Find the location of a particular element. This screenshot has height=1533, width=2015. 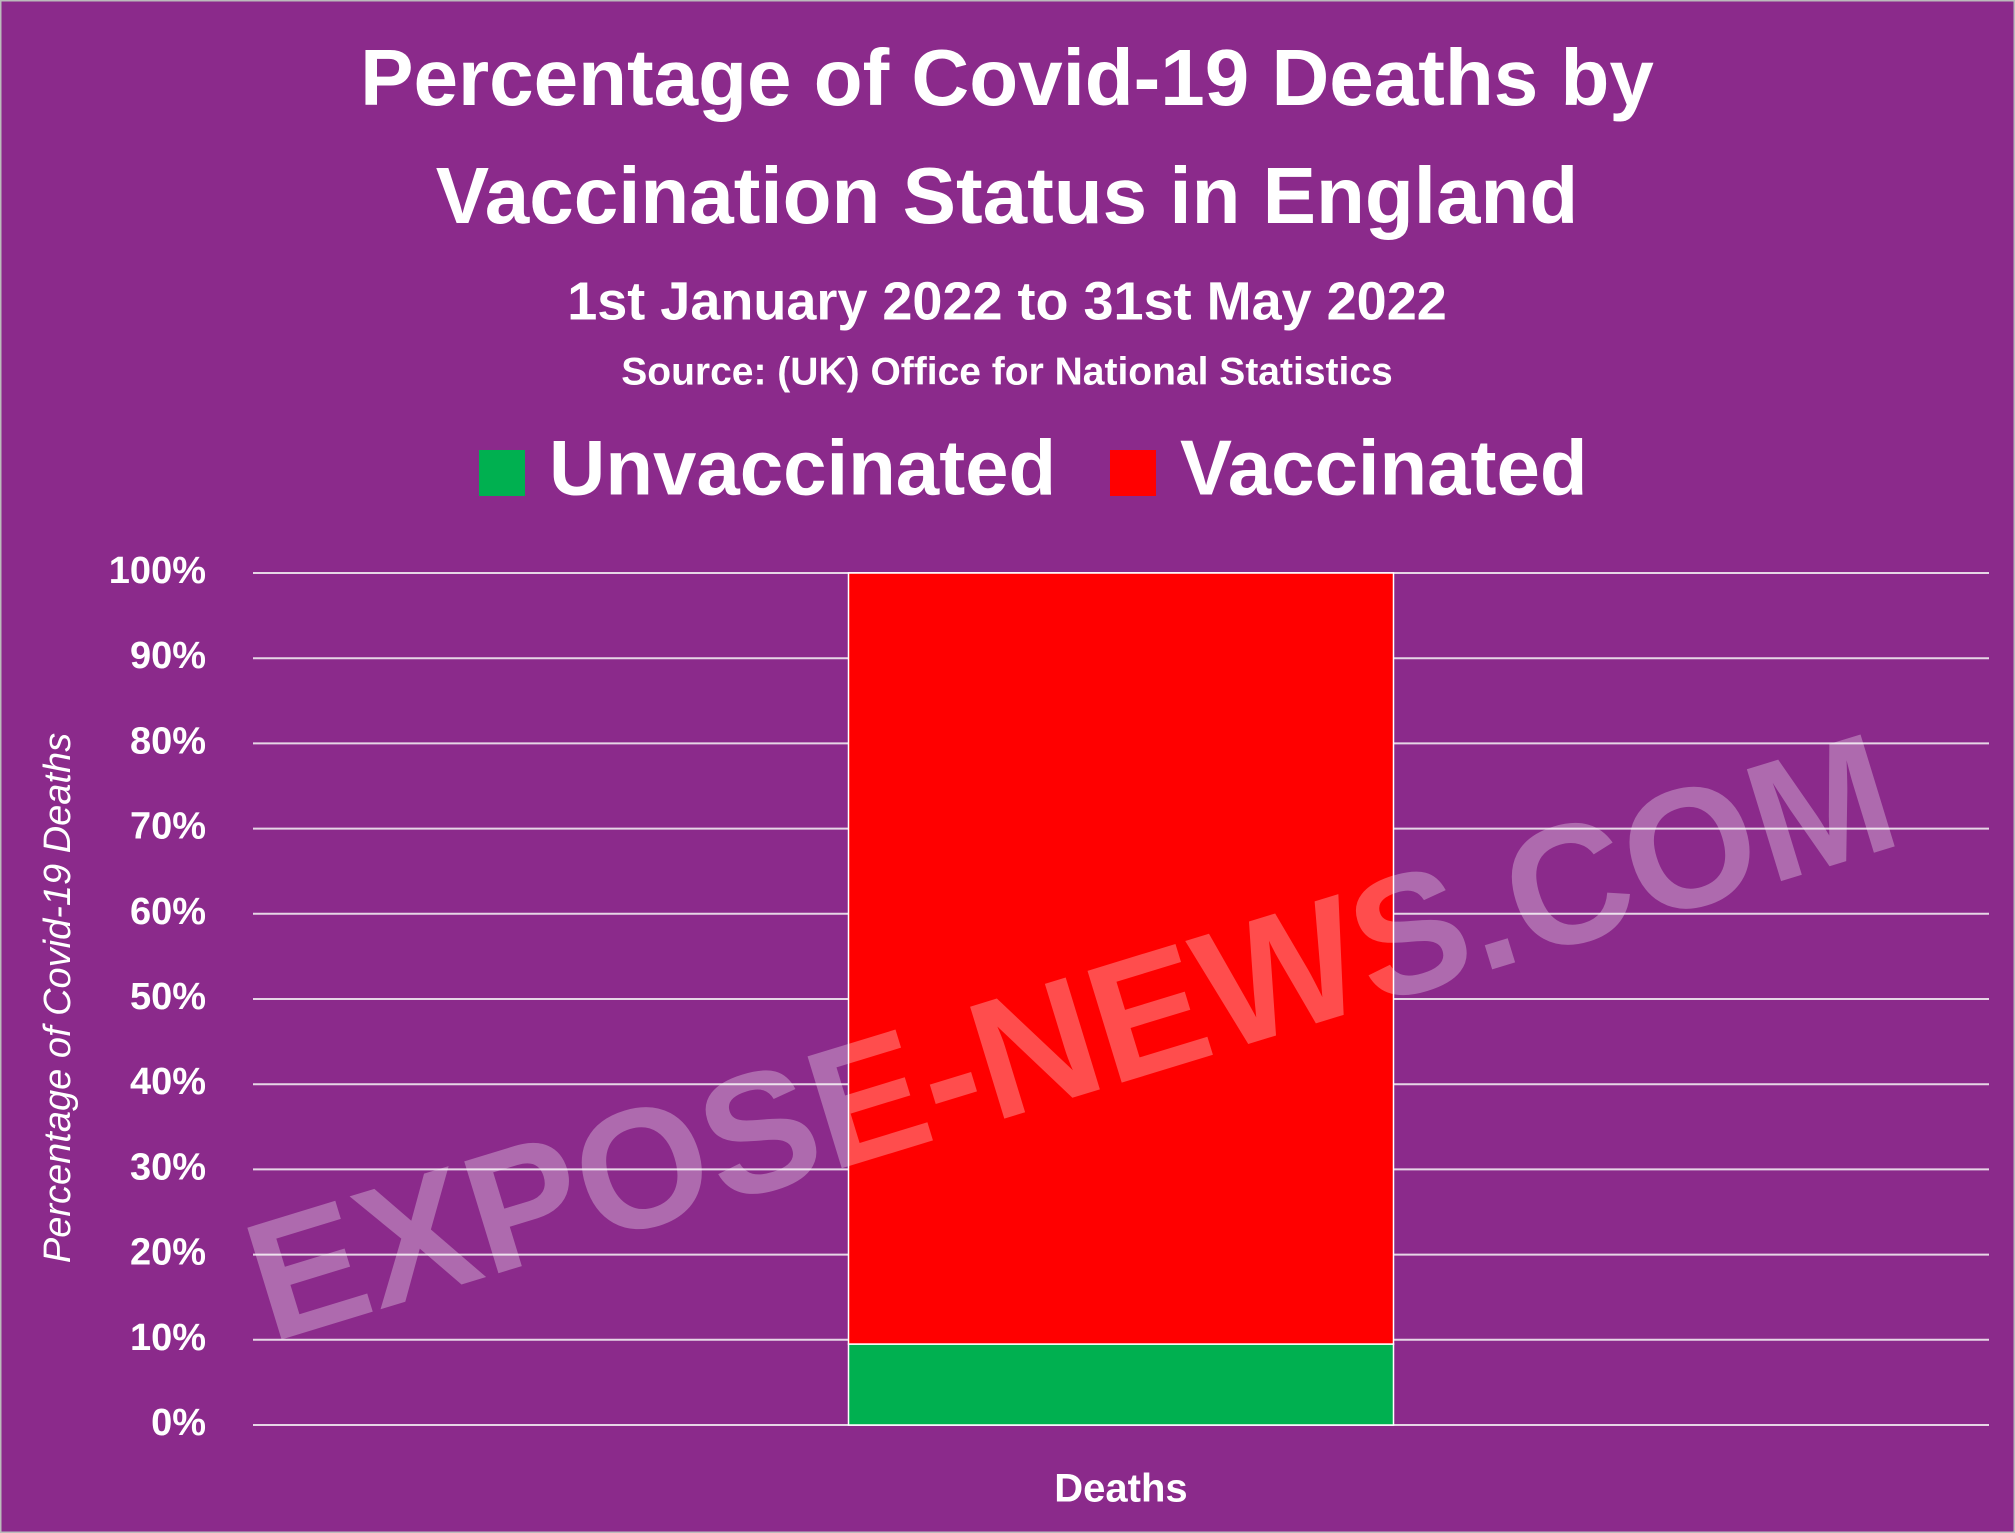

x-tick-label: Deaths is located at coordinates (1120, 1489).